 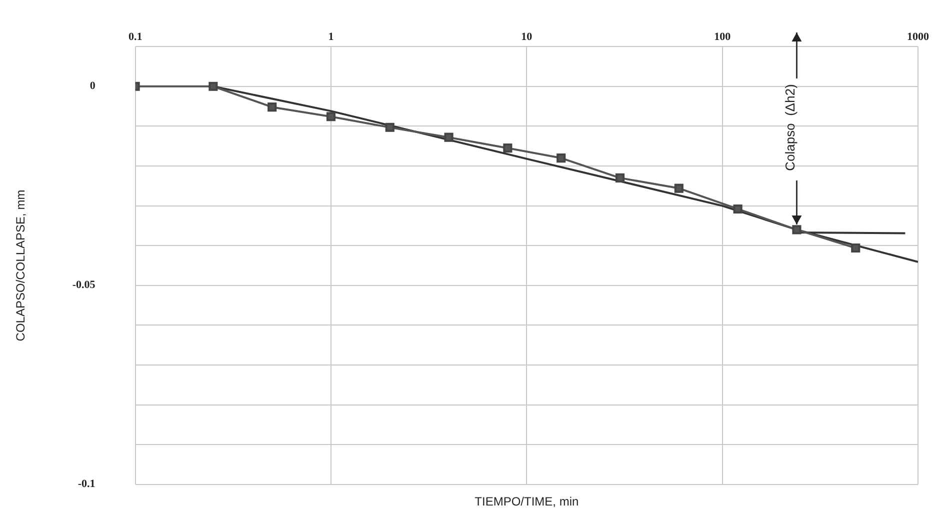 I want to click on y-axis-title: COLAPSO/COLLAPSE, mm, so click(x=21, y=266).